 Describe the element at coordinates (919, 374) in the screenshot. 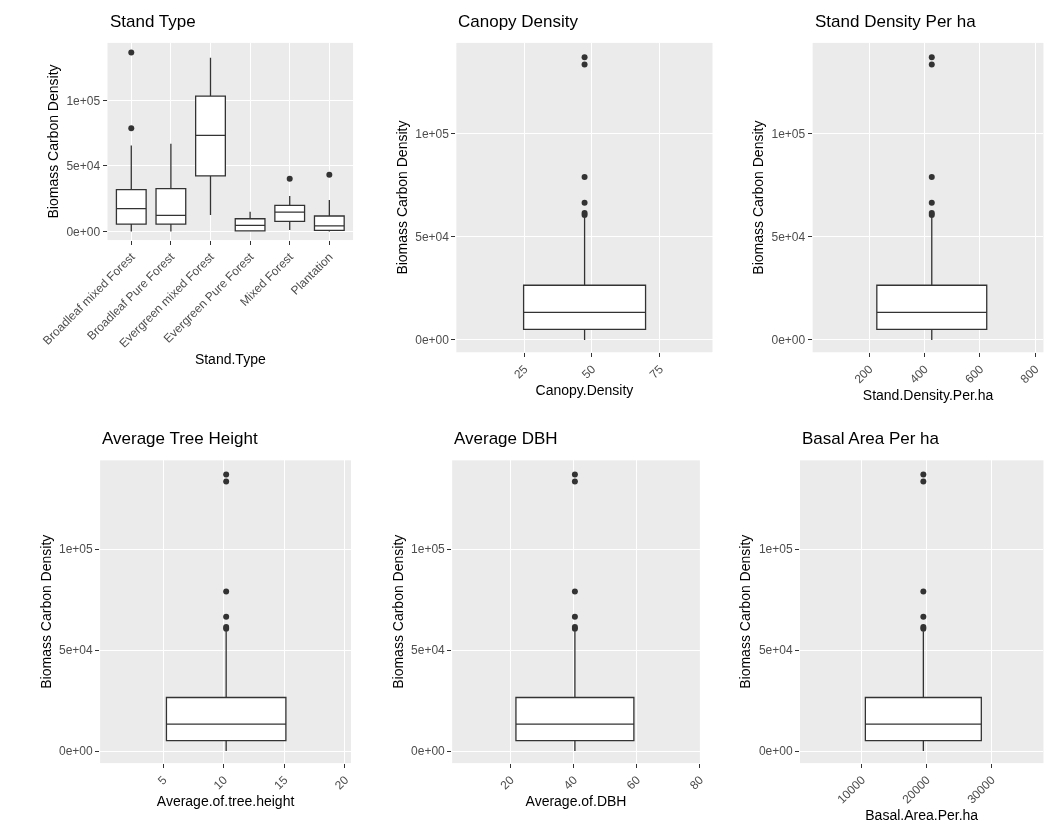

I see `x-tick-label: 400` at that location.